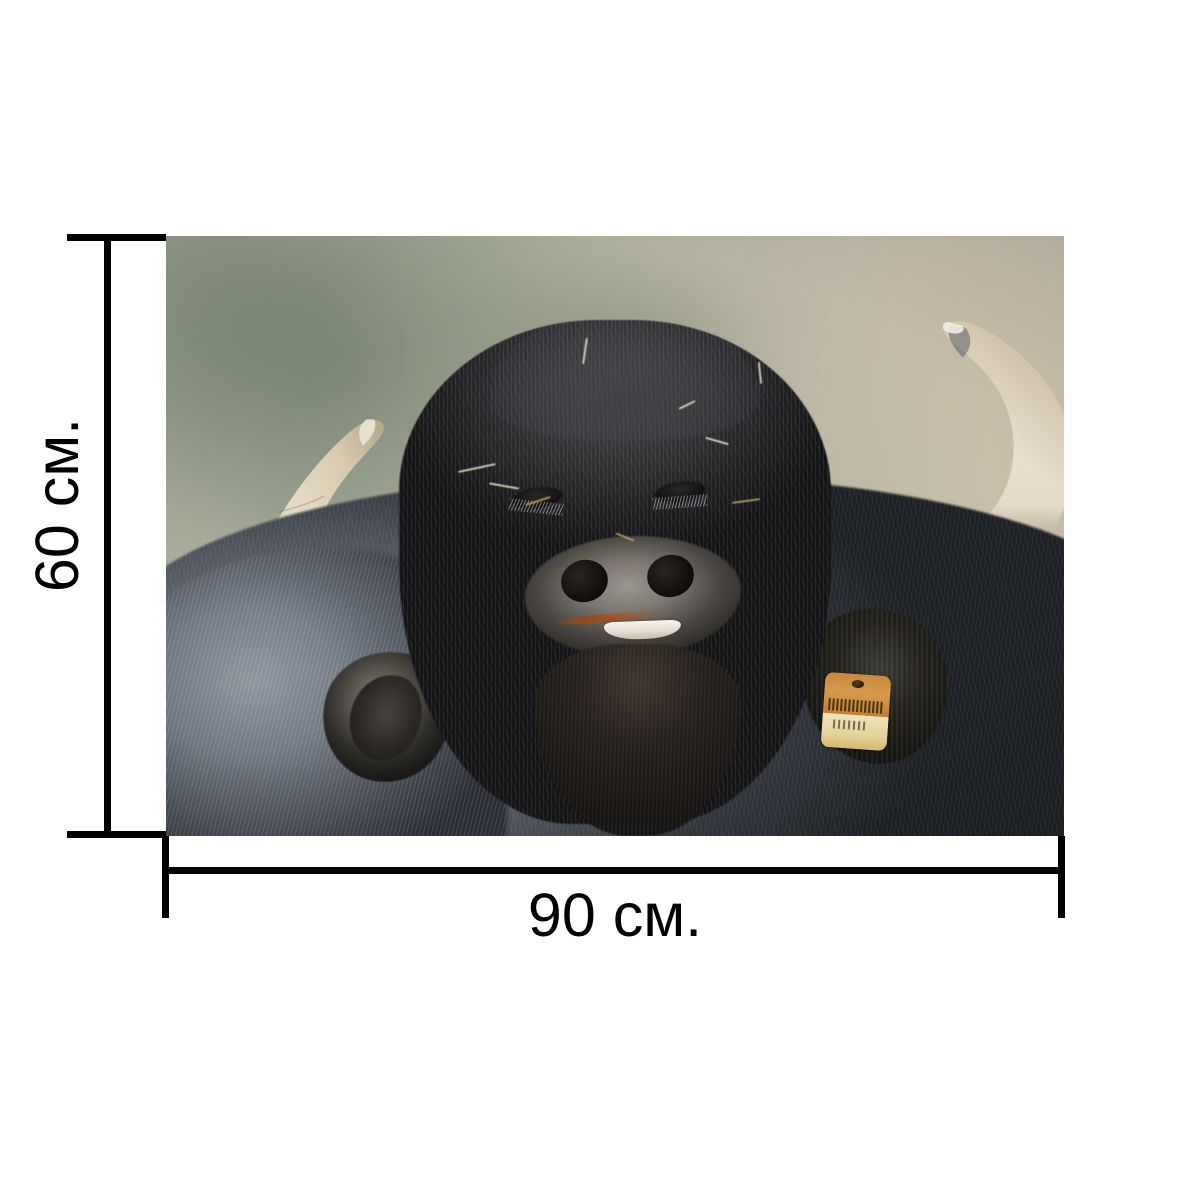  I want to click on left-horn-tip, so click(367, 432).